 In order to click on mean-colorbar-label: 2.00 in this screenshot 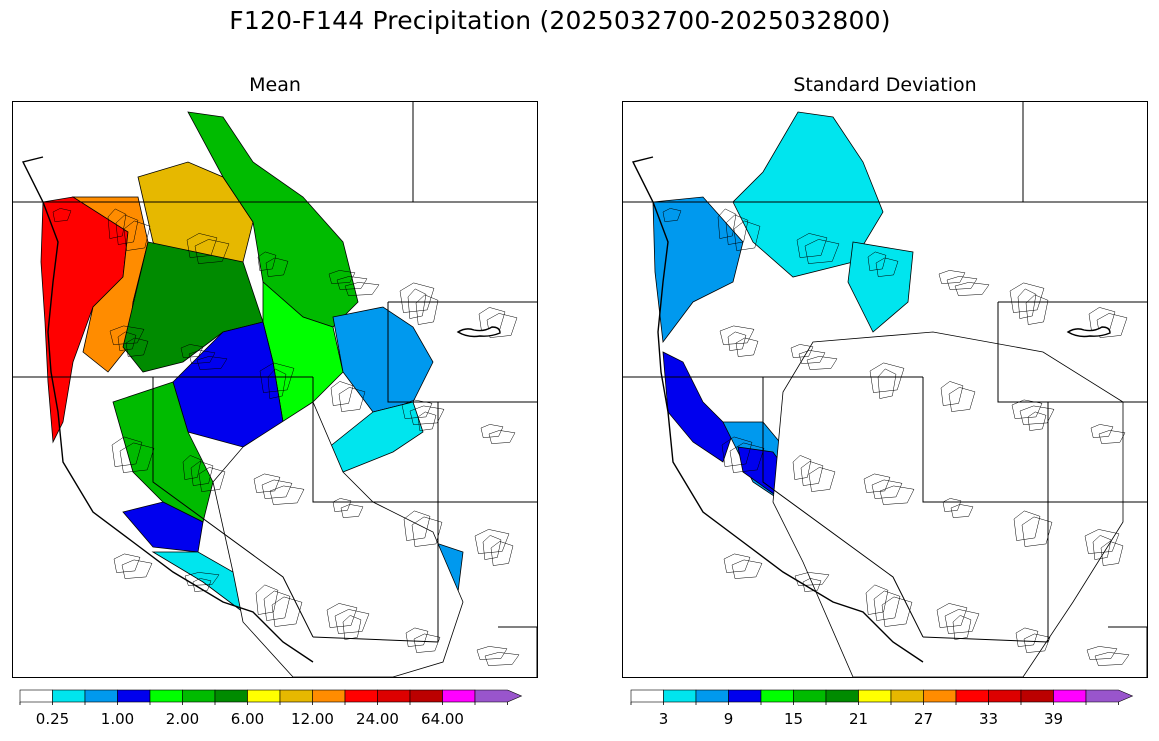, I will do `click(182, 719)`.